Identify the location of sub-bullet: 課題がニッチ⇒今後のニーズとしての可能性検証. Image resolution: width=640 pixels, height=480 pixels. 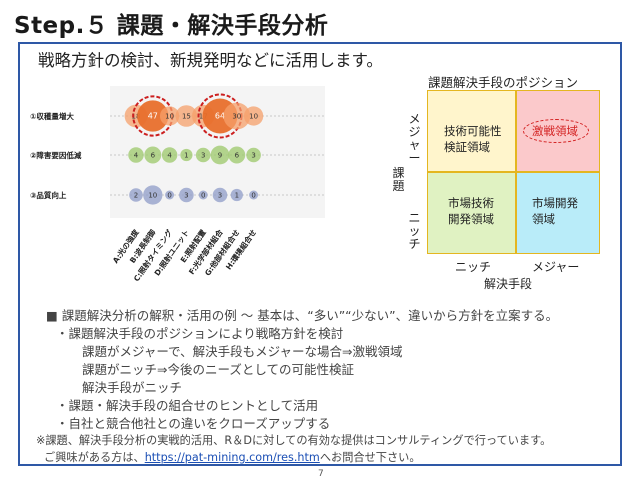
(218, 369).